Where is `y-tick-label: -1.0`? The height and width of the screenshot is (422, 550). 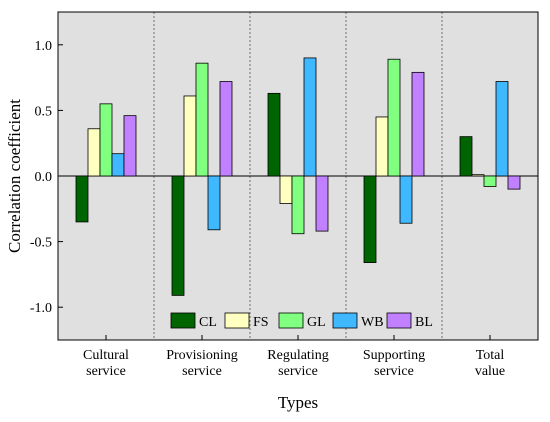 y-tick-label: -1.0 is located at coordinates (41, 308).